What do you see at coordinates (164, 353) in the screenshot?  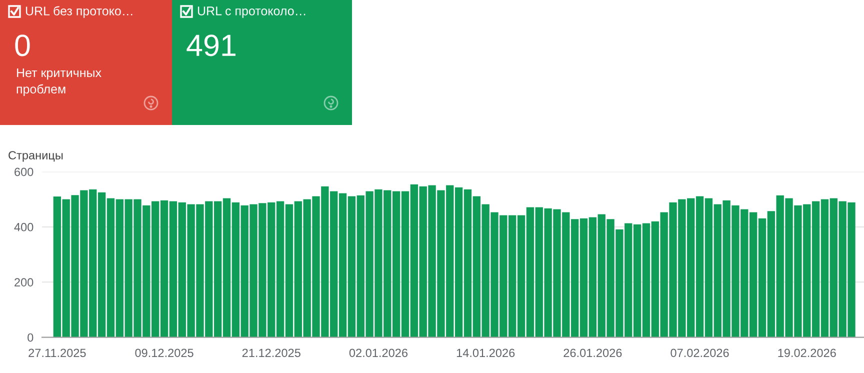 I see `x-tick-label: 09.12.2025` at bounding box center [164, 353].